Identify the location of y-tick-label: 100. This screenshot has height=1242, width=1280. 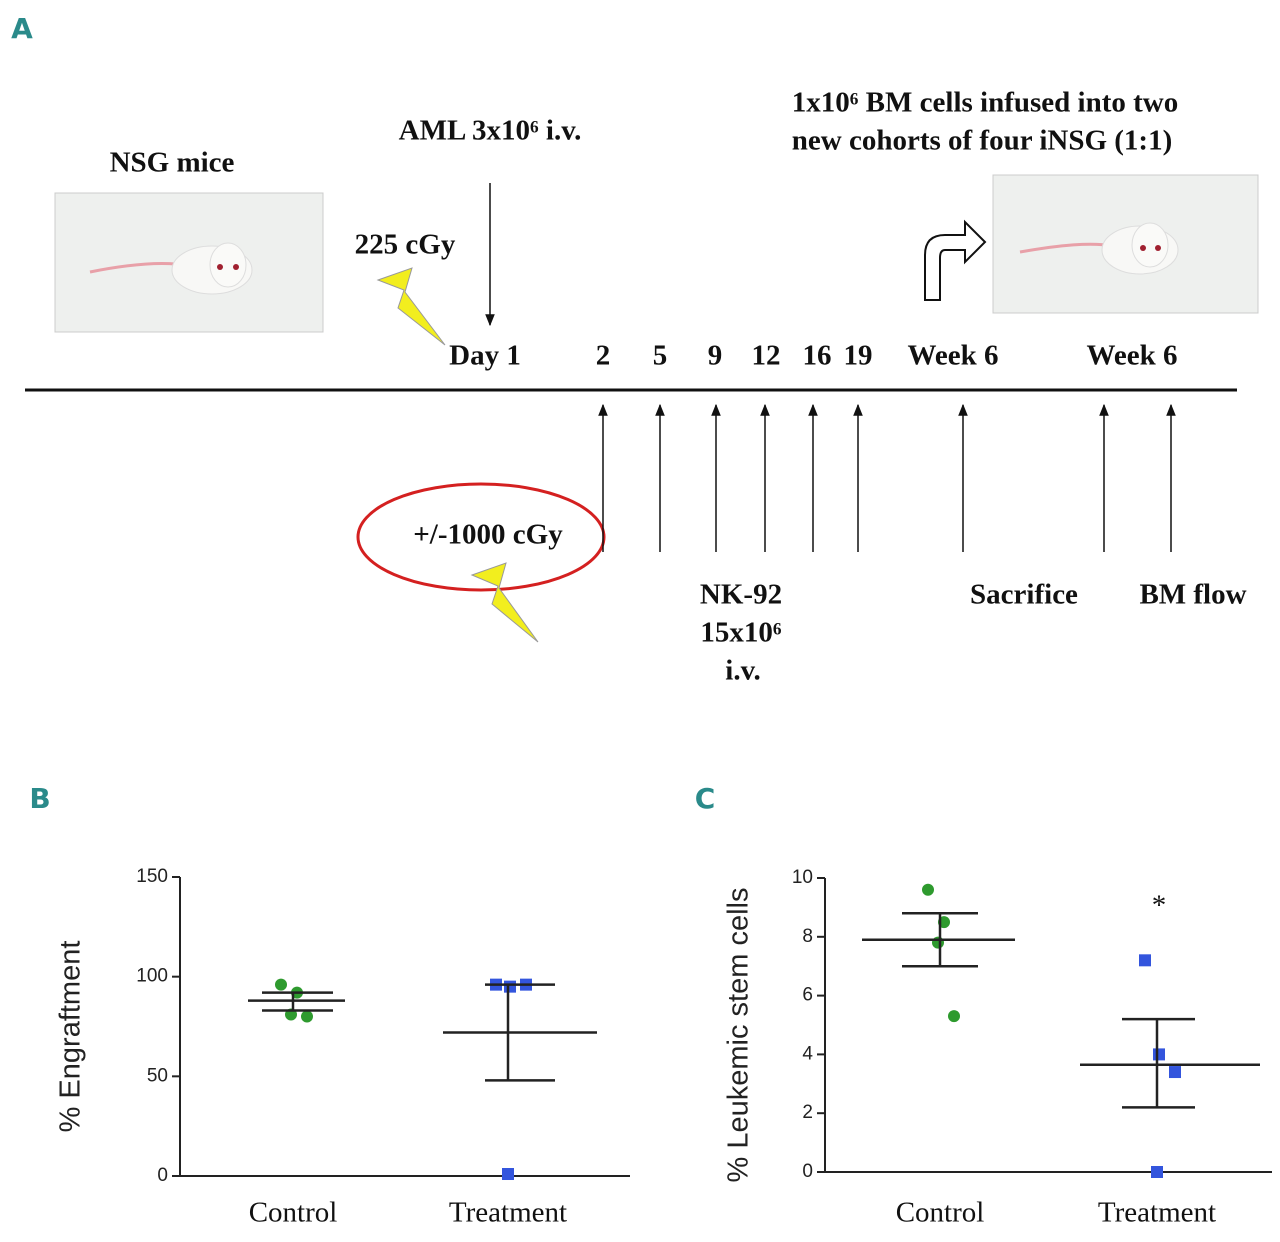
(152, 976).